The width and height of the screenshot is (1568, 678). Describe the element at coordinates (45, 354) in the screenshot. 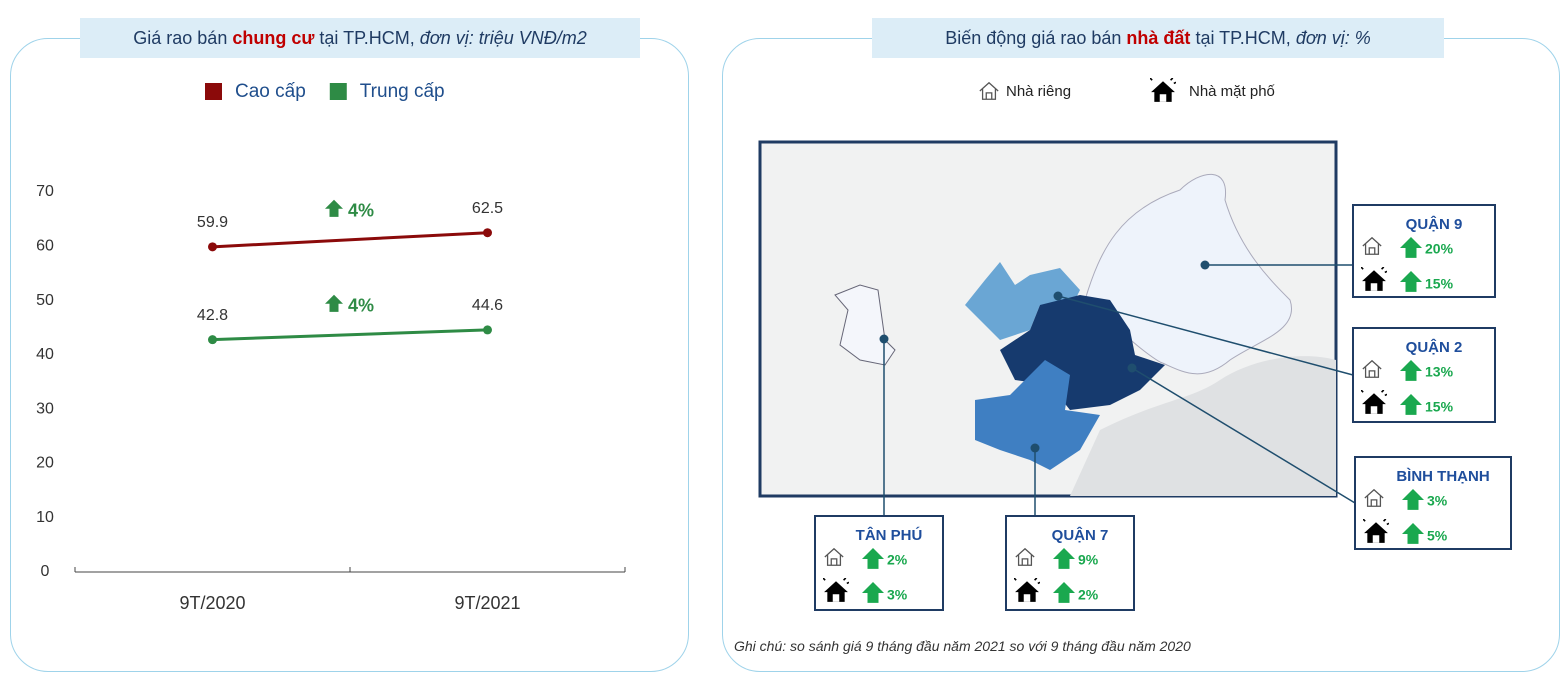

I see `y-tick-label: 40` at that location.